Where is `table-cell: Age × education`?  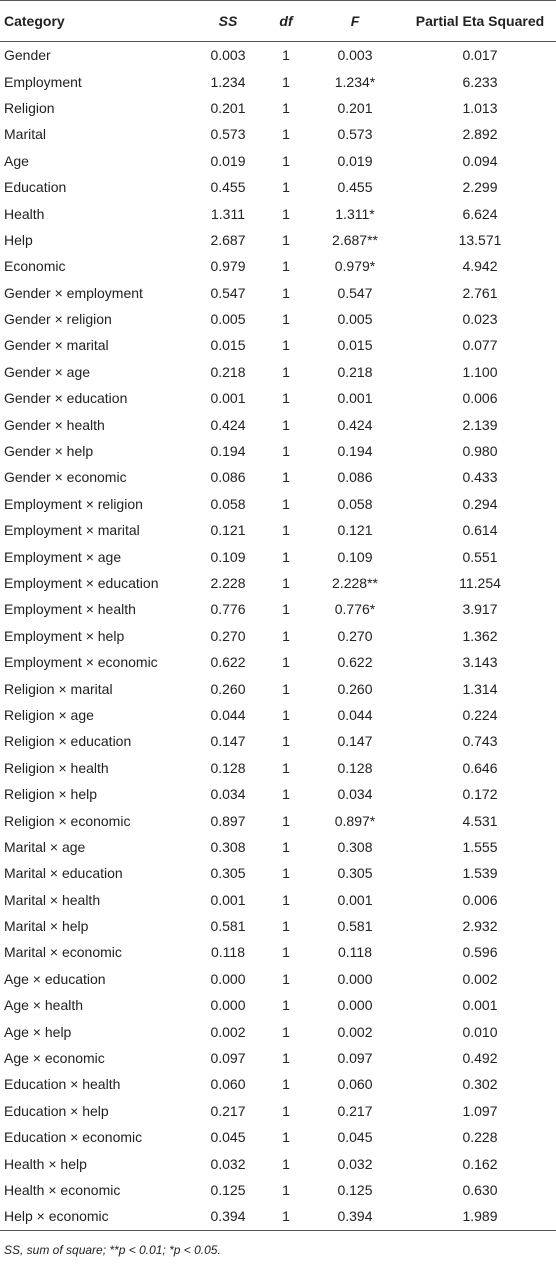 table-cell: Age × education is located at coordinates (55, 978).